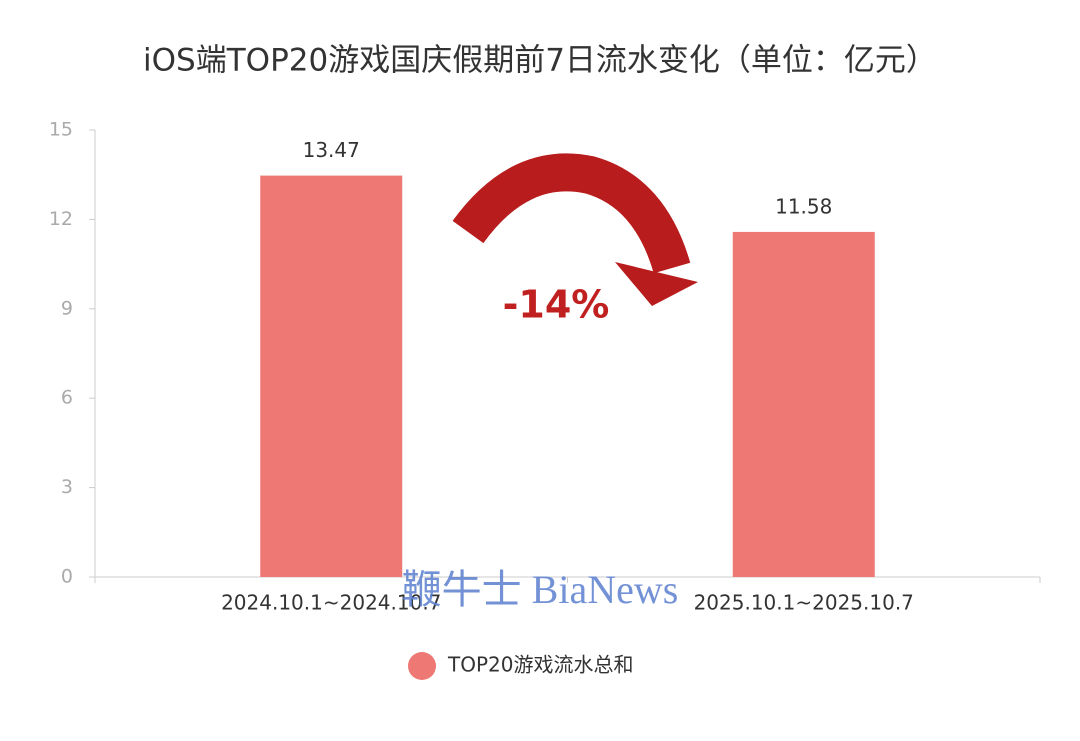  Describe the element at coordinates (571, 213) in the screenshot. I see `trend-arrow` at that location.